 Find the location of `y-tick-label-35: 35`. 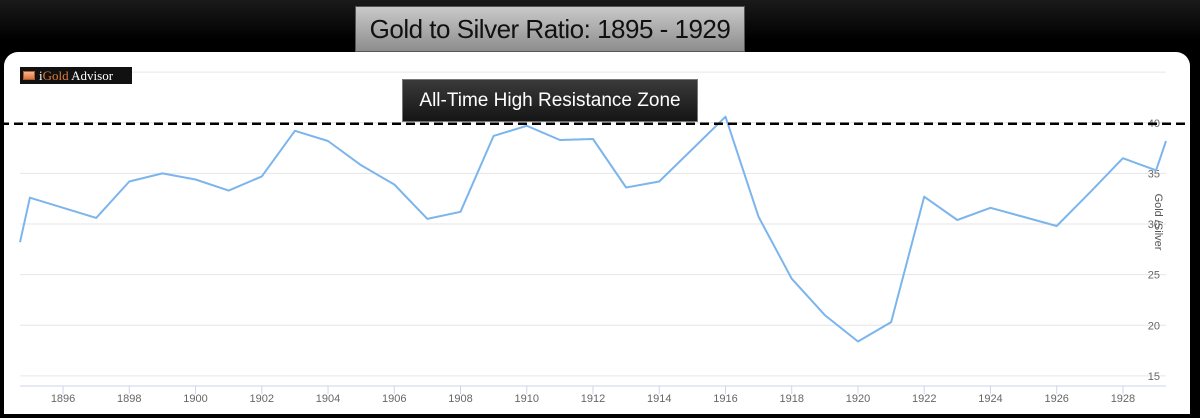

y-tick-label-35: 35 is located at coordinates (1154, 174).